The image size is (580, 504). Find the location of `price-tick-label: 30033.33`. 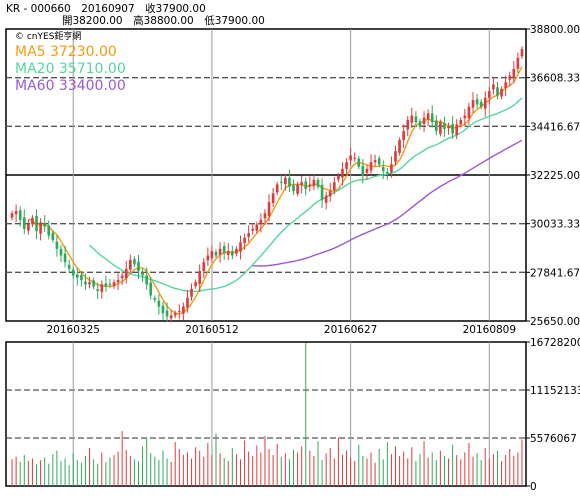

price-tick-label: 30033.33 is located at coordinates (555, 225).